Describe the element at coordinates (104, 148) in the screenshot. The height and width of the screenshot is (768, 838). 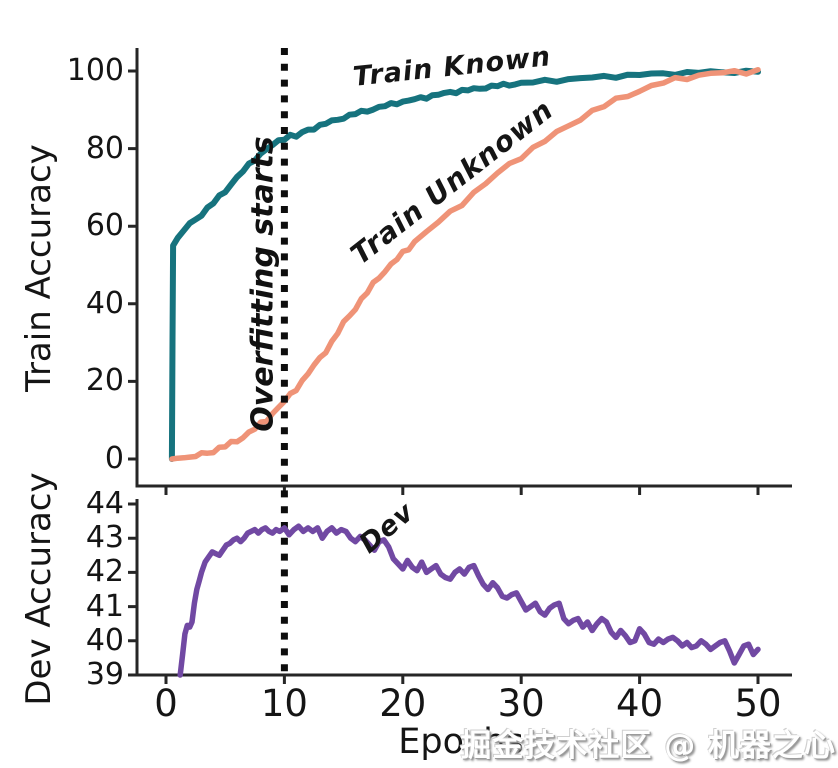
I see `y-tick-label-top: 80` at that location.